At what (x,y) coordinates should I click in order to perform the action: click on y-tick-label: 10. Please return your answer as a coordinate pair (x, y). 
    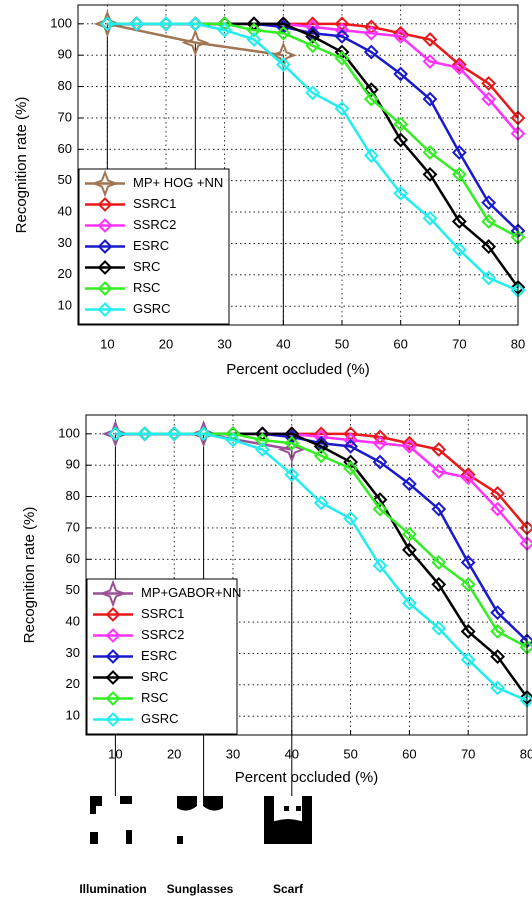
    Looking at the image, I should click on (65, 305).